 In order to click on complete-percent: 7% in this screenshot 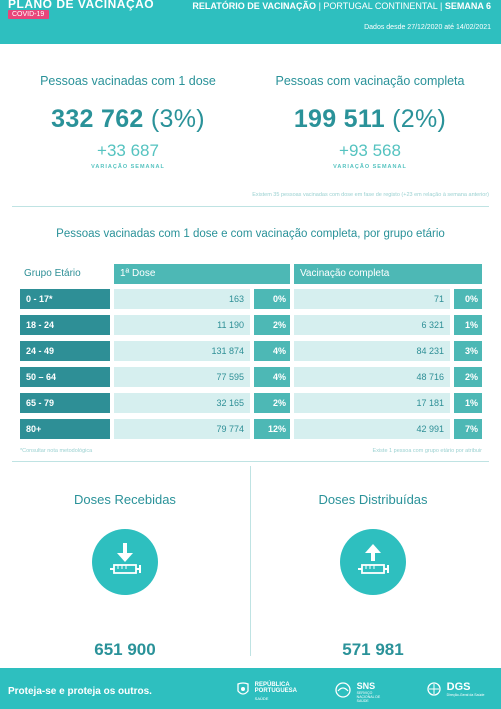, I will do `click(468, 429)`.